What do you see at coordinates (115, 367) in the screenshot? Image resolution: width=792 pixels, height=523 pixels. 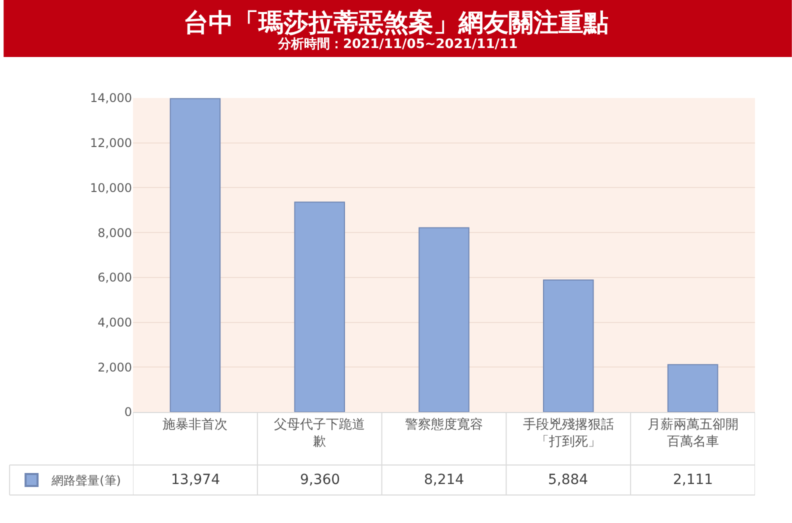 I see `y-tick-label: 2,000` at bounding box center [115, 367].